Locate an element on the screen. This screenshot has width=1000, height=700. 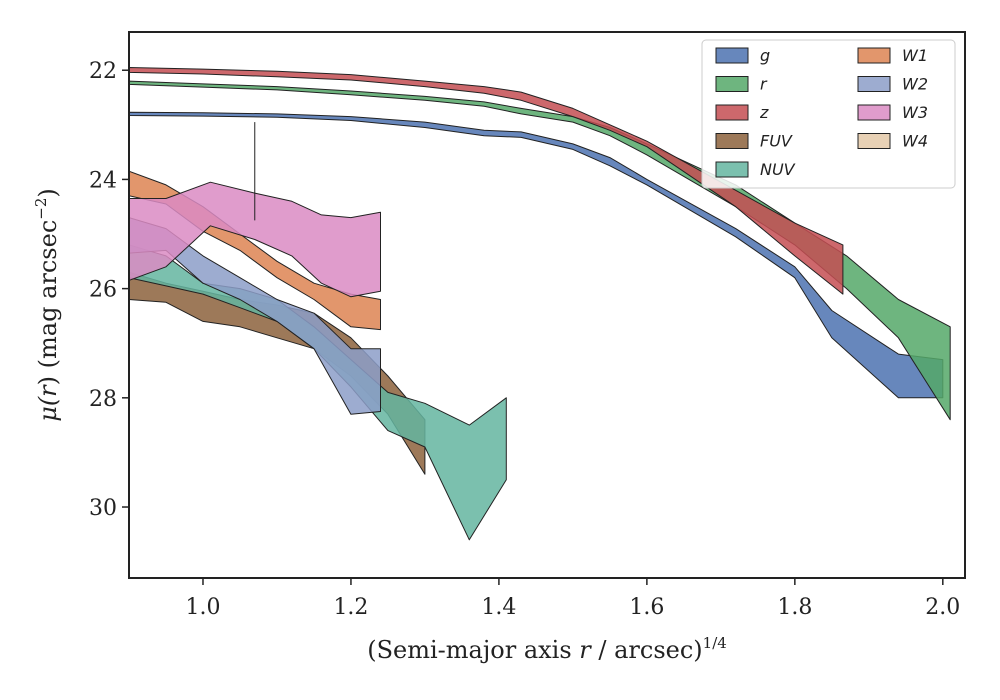
legend-swatch-w4 is located at coordinates (874, 141).